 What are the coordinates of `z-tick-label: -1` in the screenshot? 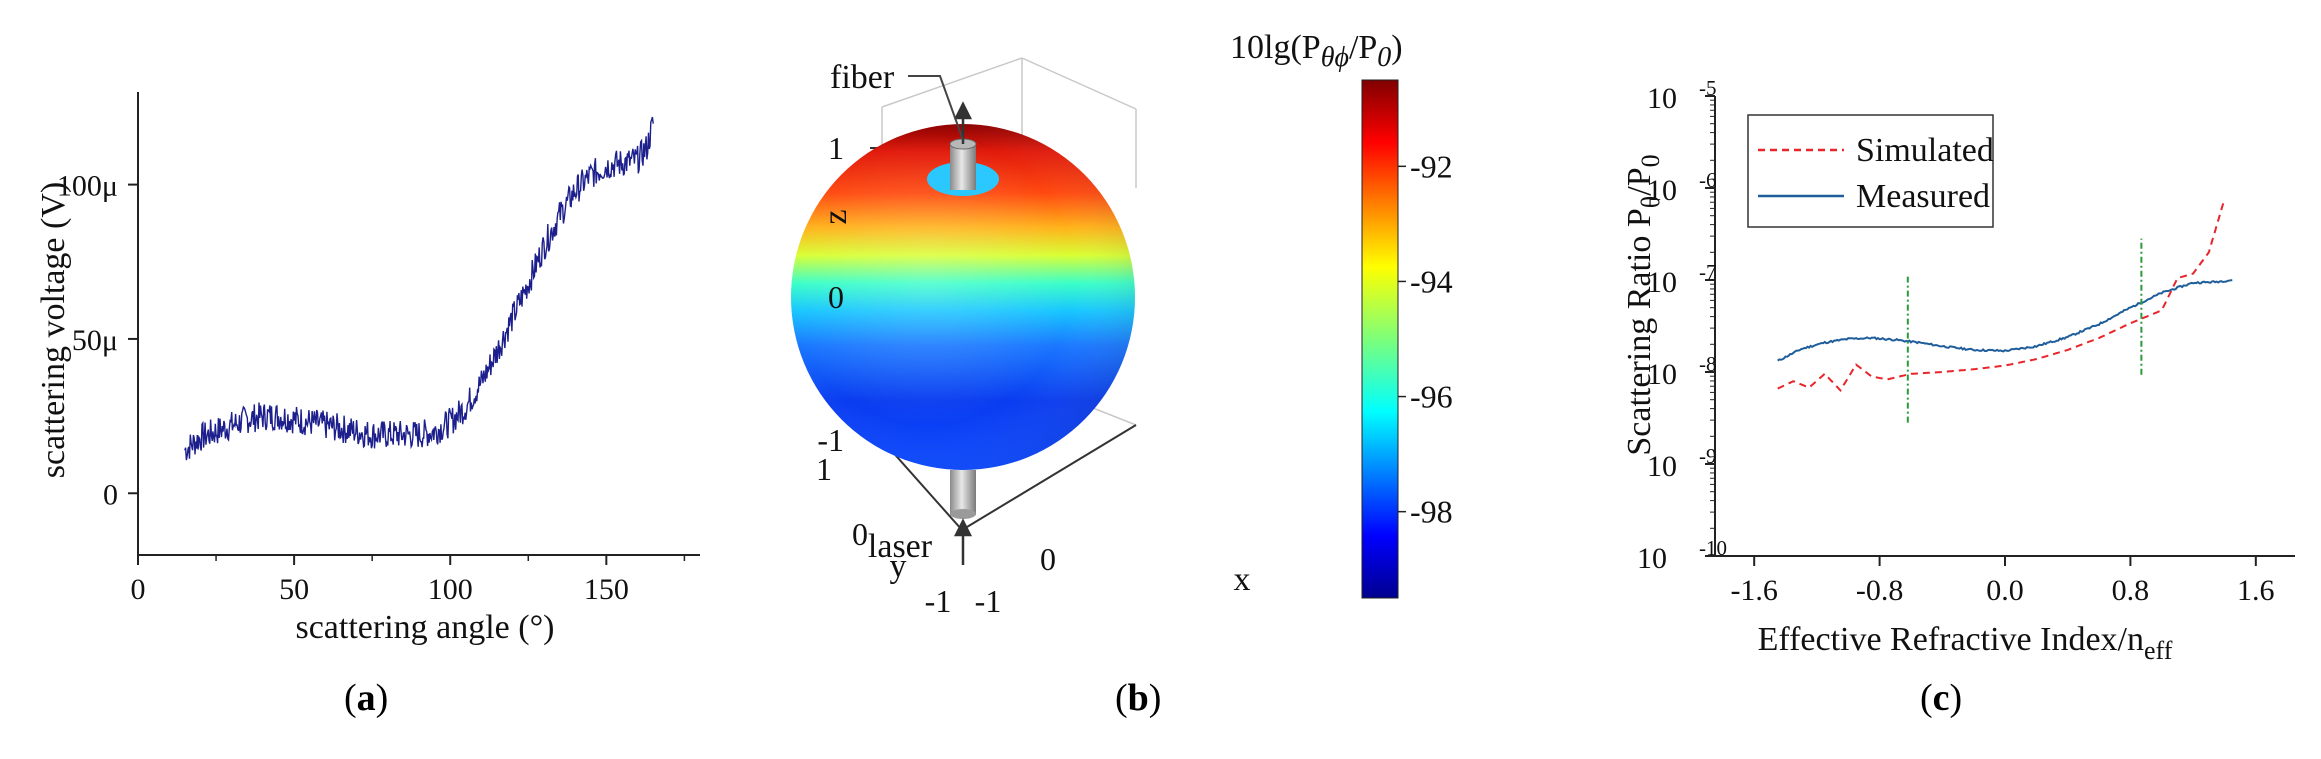 It's located at (830, 440).